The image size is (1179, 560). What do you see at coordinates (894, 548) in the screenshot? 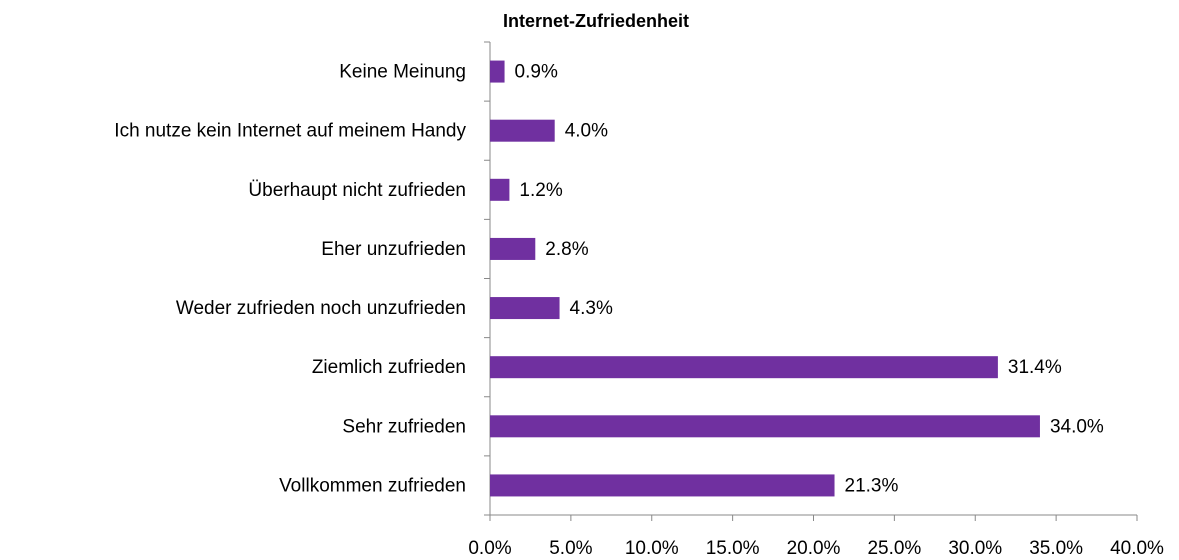
I see `x-tick-label: 25.0%` at bounding box center [894, 548].